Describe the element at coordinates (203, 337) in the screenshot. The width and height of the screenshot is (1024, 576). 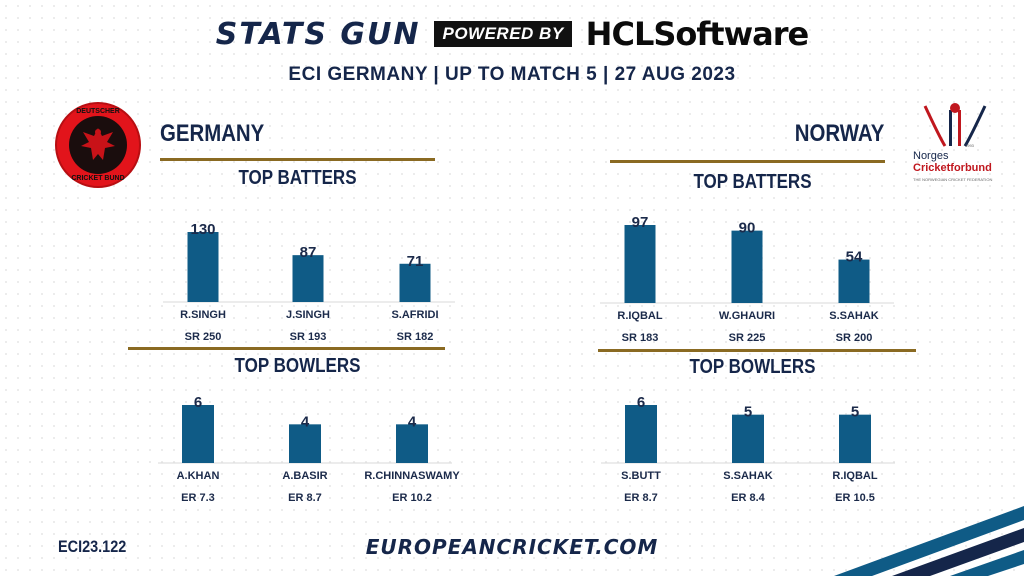
I see `stat-label: SR 250` at that location.